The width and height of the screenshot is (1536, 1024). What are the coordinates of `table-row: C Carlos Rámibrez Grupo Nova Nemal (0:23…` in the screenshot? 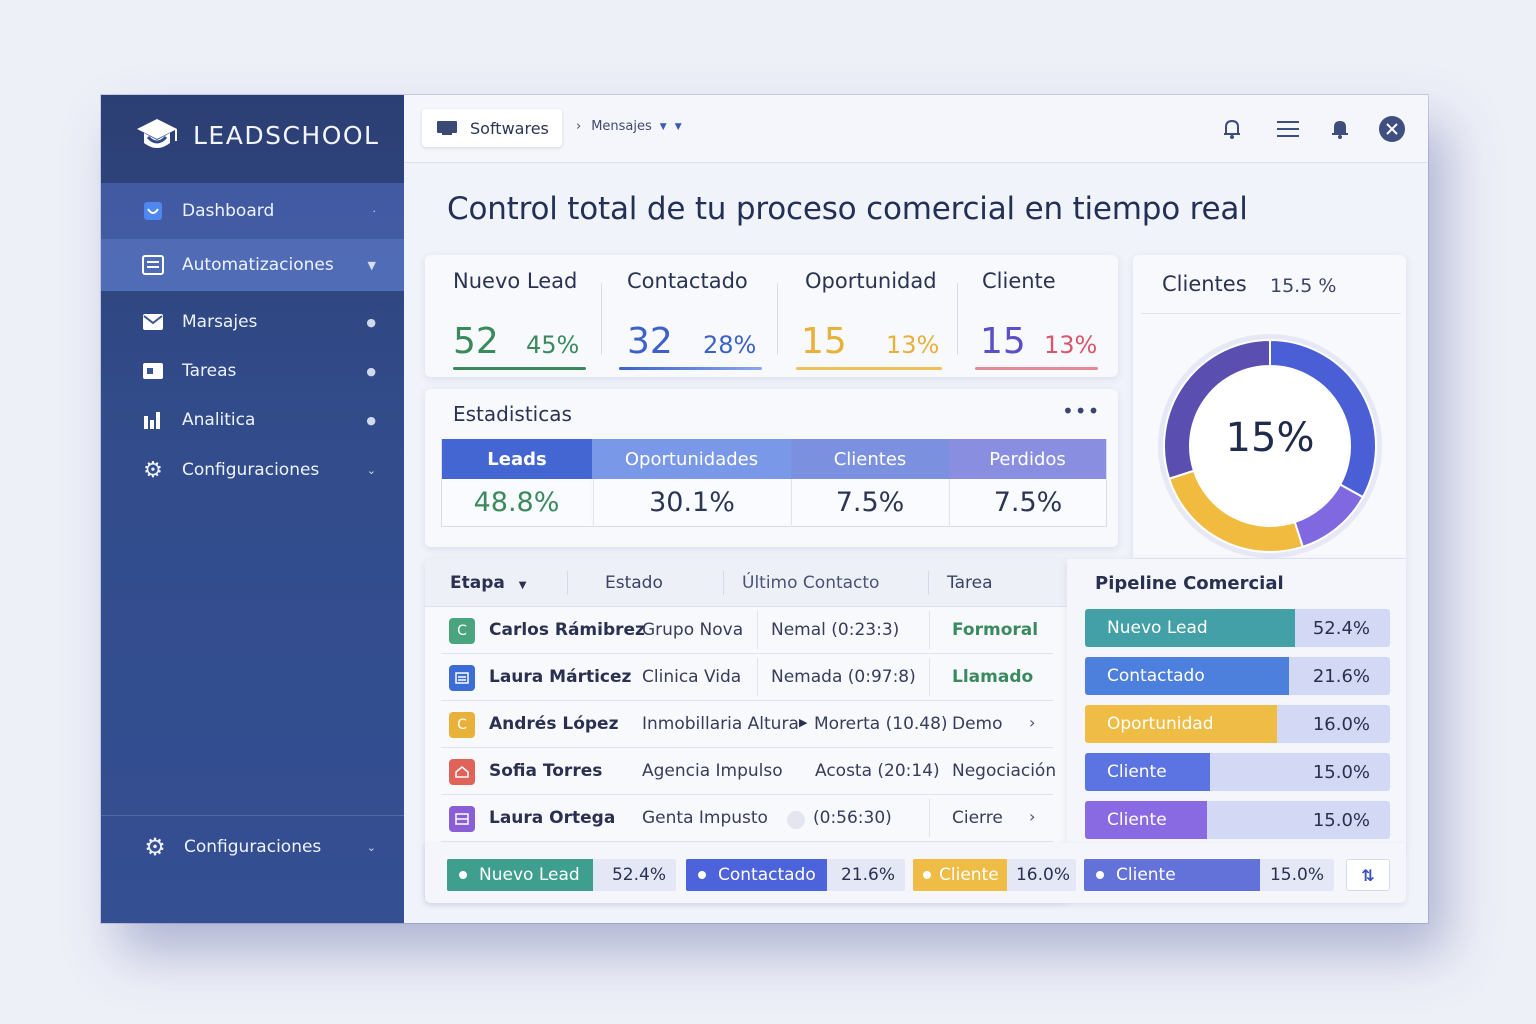 It's located at (747, 630).